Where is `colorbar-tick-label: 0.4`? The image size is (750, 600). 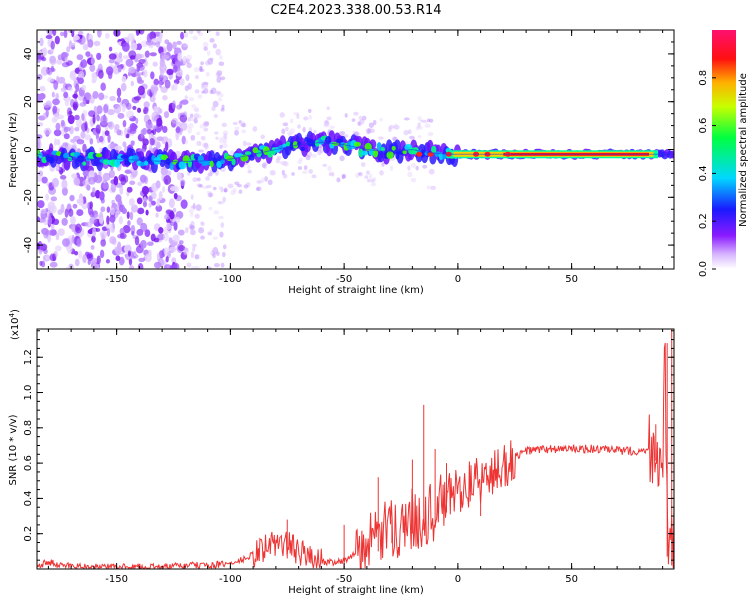 colorbar-tick-label: 0.4 is located at coordinates (703, 173).